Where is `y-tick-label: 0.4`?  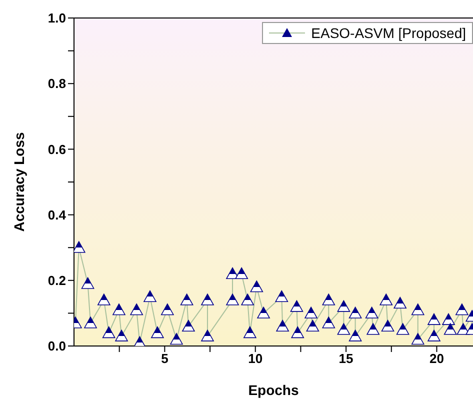
y-tick-label: 0.4 is located at coordinates (57, 214).